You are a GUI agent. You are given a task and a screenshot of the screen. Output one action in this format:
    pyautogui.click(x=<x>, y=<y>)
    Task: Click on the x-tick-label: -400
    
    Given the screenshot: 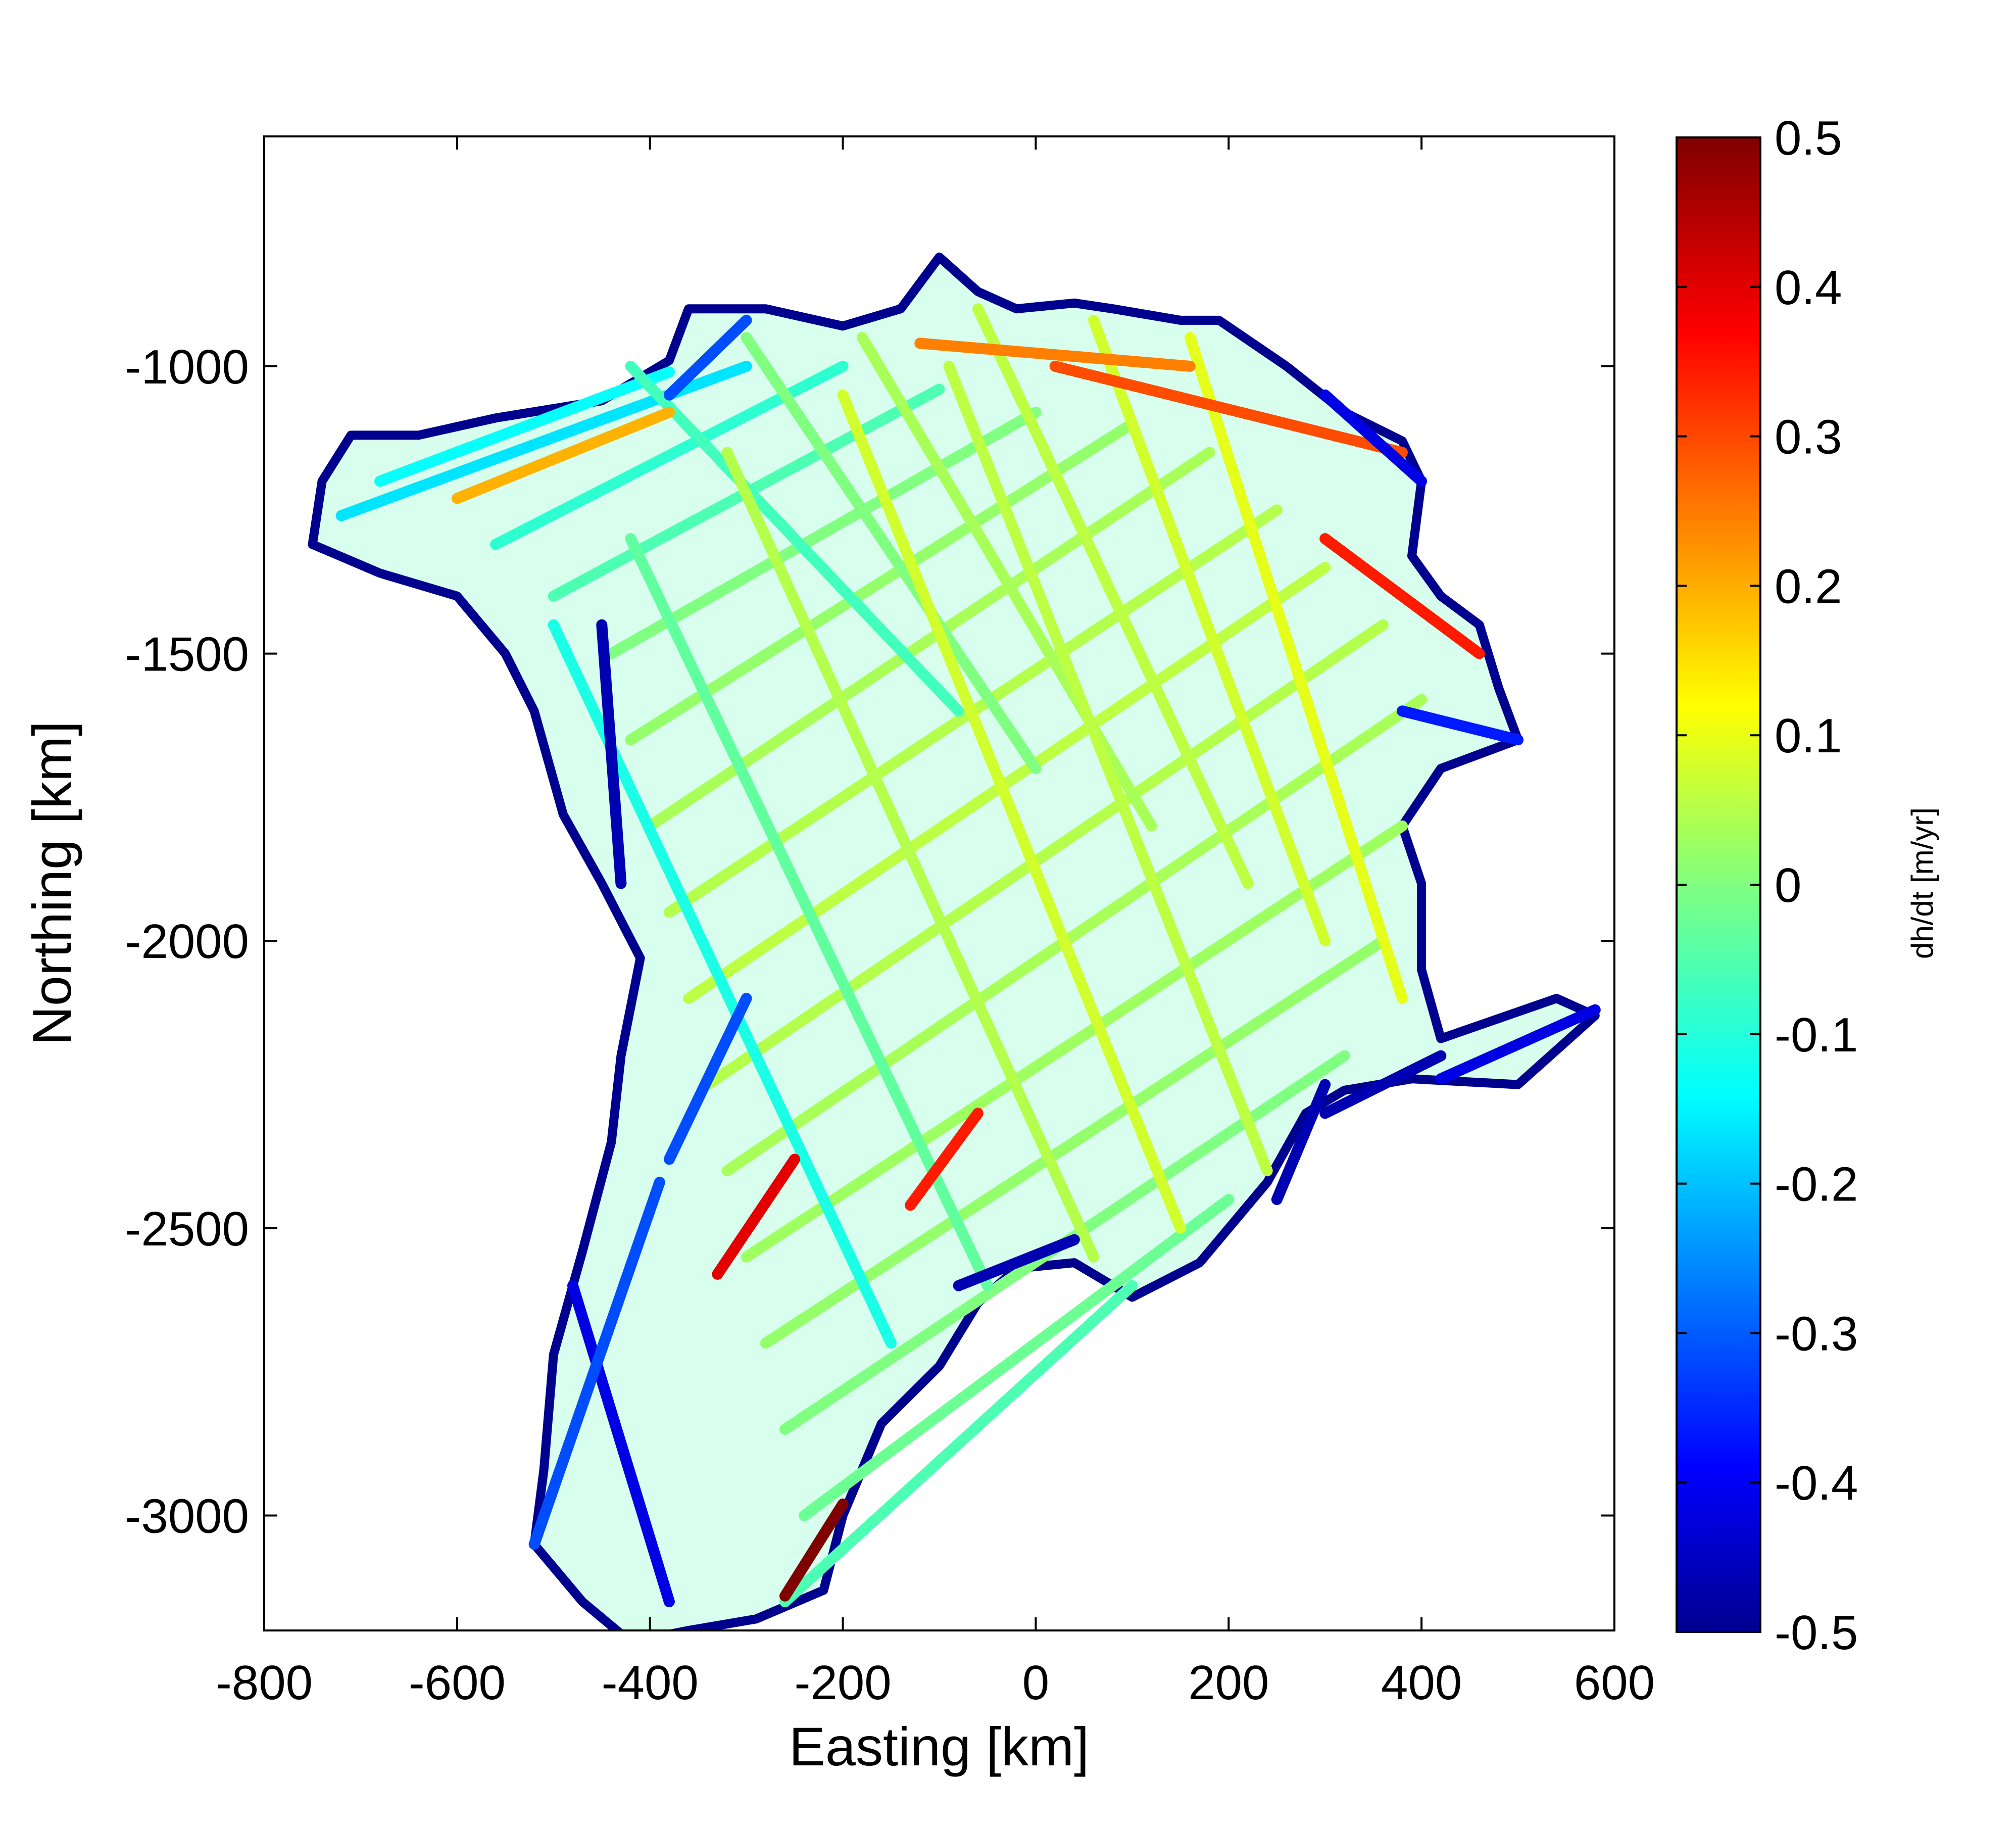 What is the action you would take?
    pyautogui.click(x=650, y=1683)
    